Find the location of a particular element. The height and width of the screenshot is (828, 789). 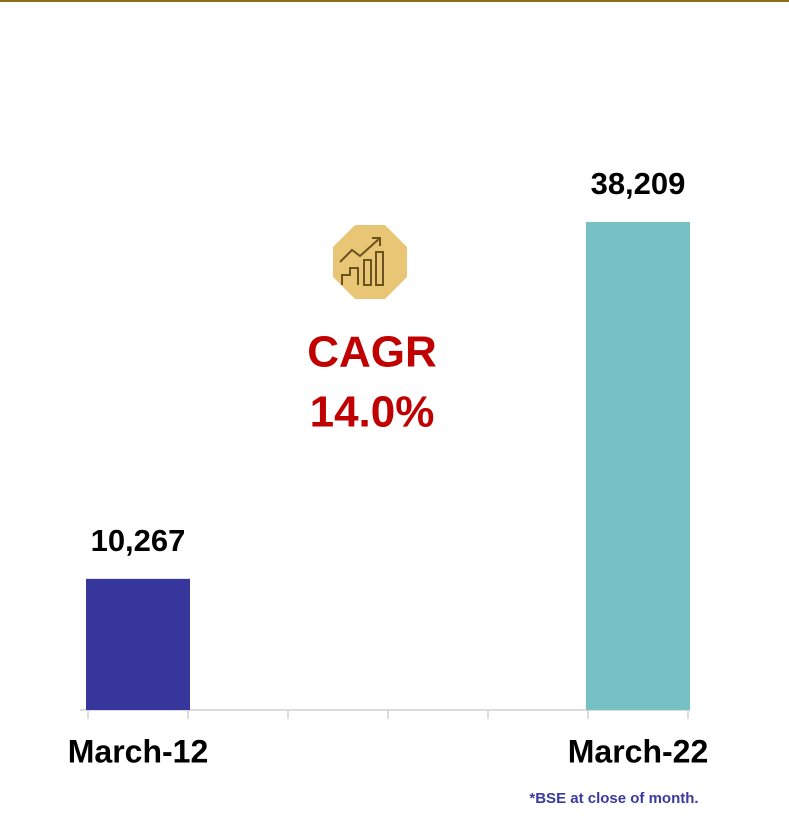

x-tick-label: March-22 is located at coordinates (638, 751).